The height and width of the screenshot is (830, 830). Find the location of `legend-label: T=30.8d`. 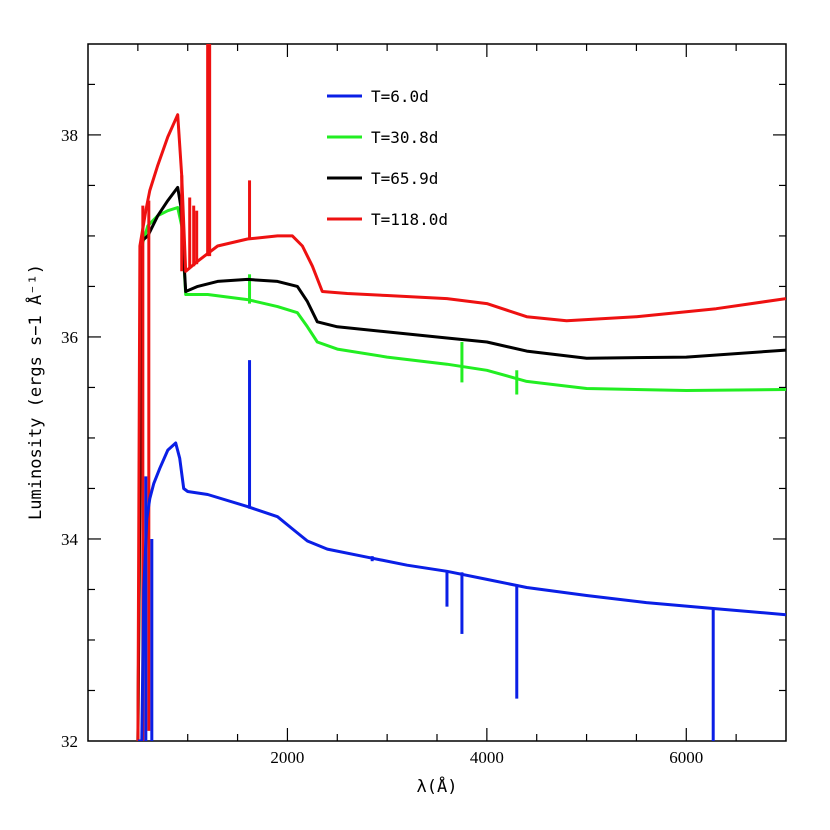

legend-label: T=30.8d is located at coordinates (404, 137).